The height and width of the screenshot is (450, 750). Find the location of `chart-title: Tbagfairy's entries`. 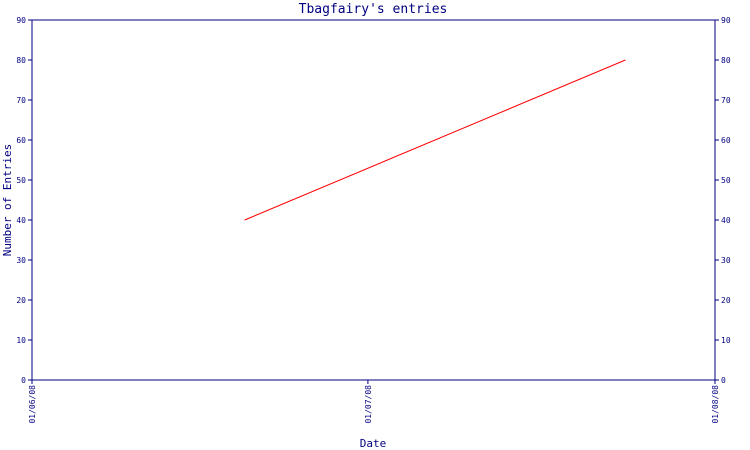

chart-title: Tbagfairy's entries is located at coordinates (373, 9).